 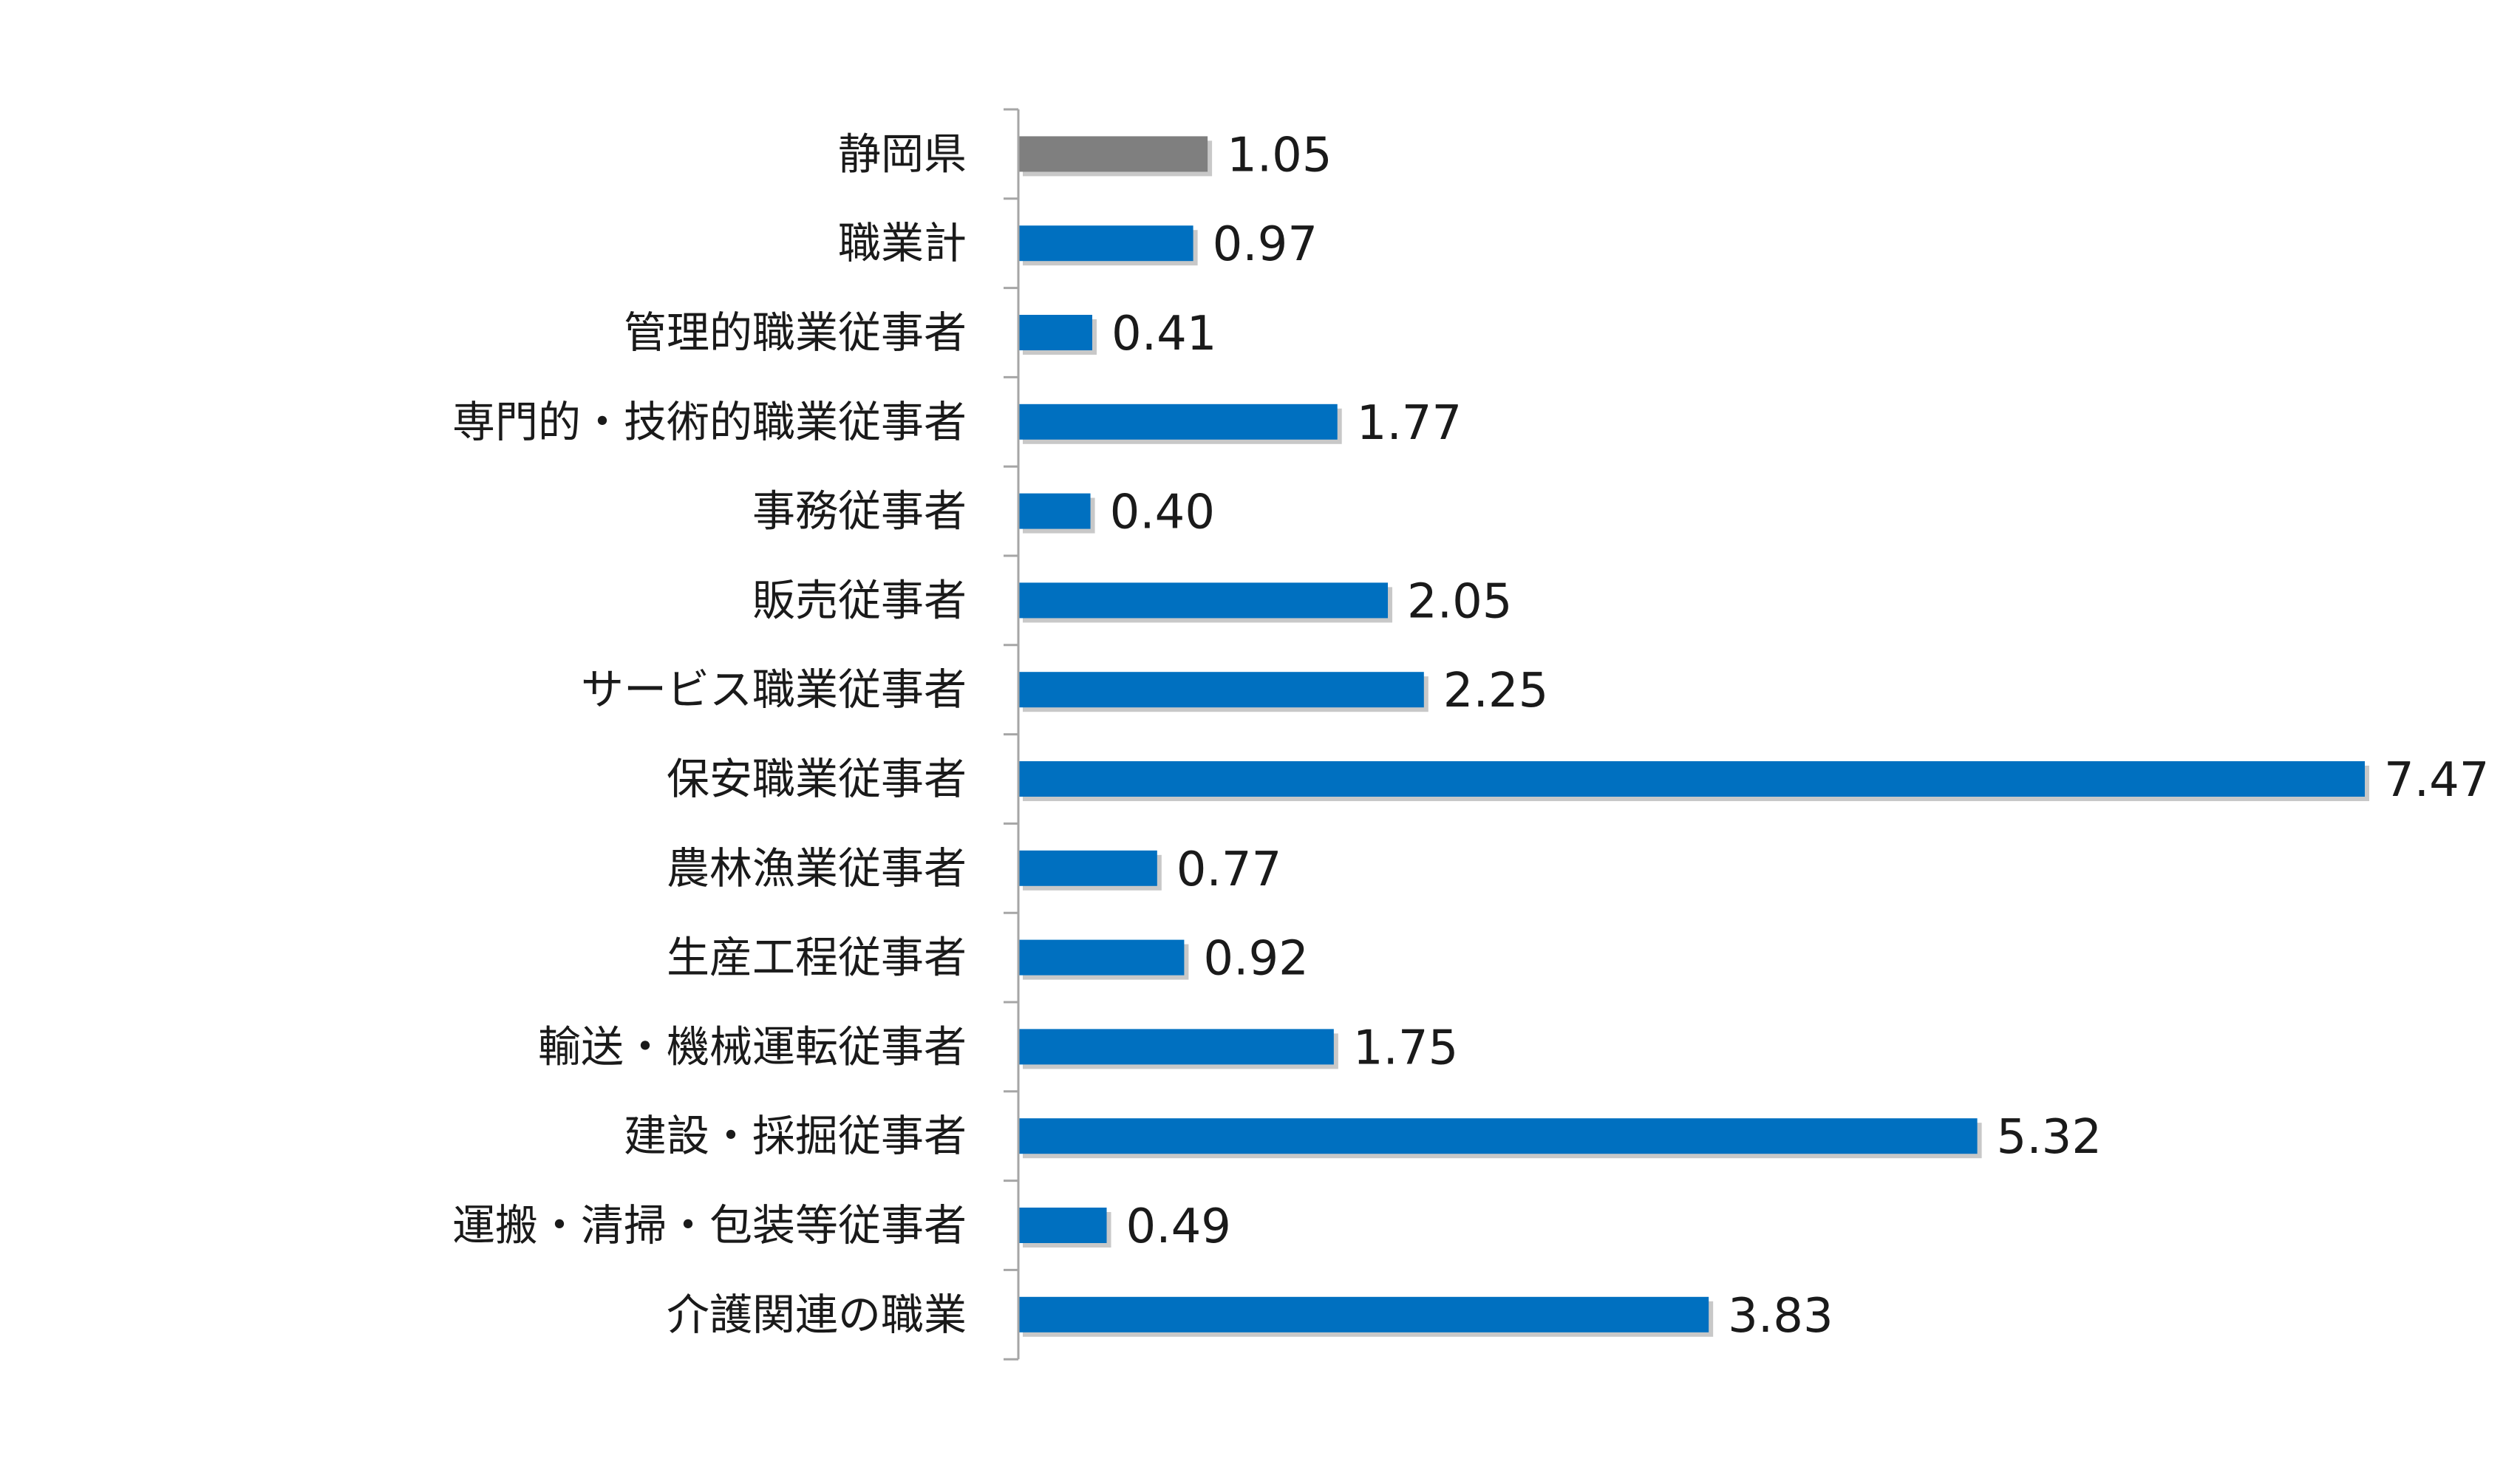 I want to click on category-label: 職業計, so click(x=903, y=243).